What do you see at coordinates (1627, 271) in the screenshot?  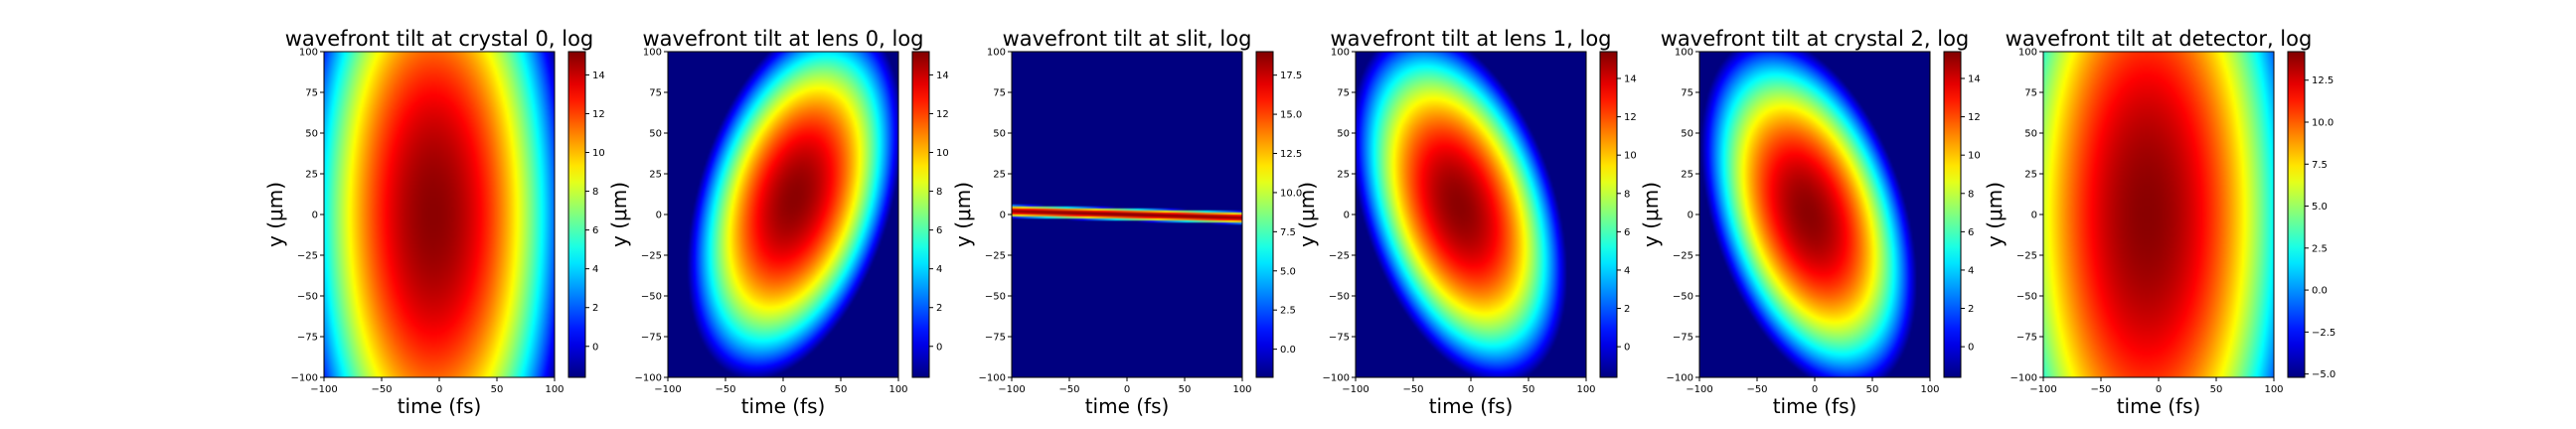 I see `colorbar-tick-label: 4` at bounding box center [1627, 271].